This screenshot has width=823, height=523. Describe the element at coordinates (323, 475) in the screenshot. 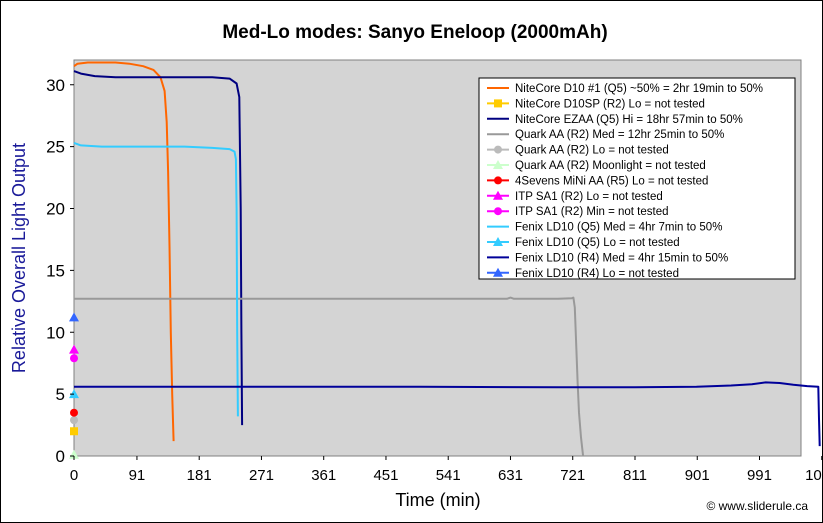

I see `x-tick-label: 361` at that location.